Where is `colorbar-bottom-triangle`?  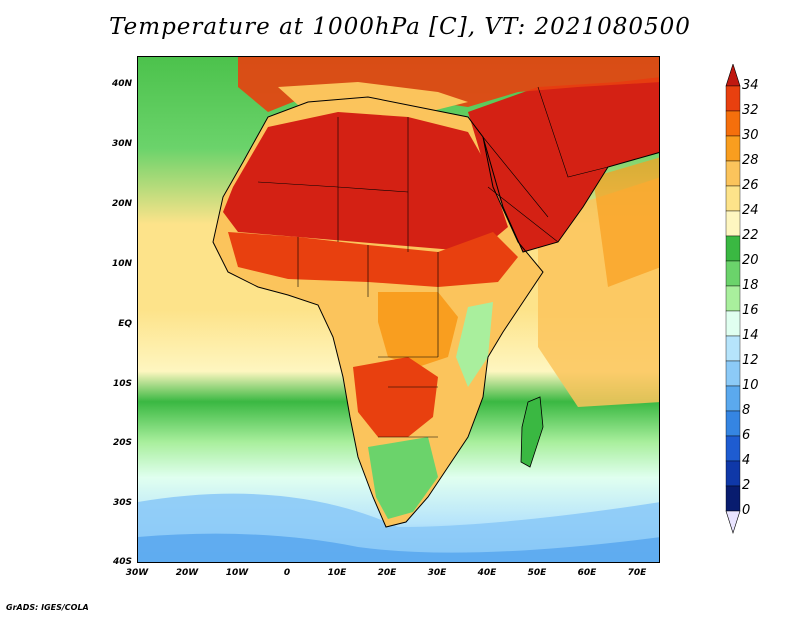
colorbar-bottom-triangle is located at coordinates (733, 522).